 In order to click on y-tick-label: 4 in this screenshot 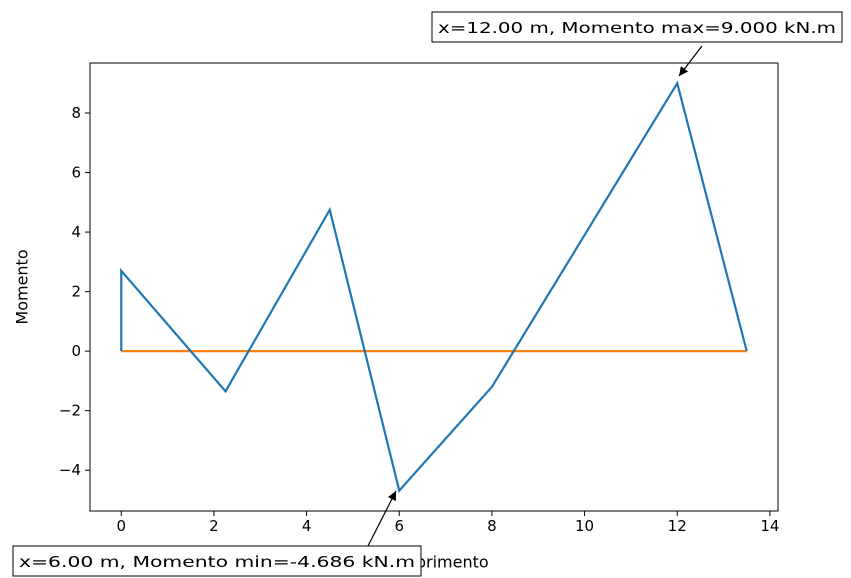, I will do `click(76, 232)`.